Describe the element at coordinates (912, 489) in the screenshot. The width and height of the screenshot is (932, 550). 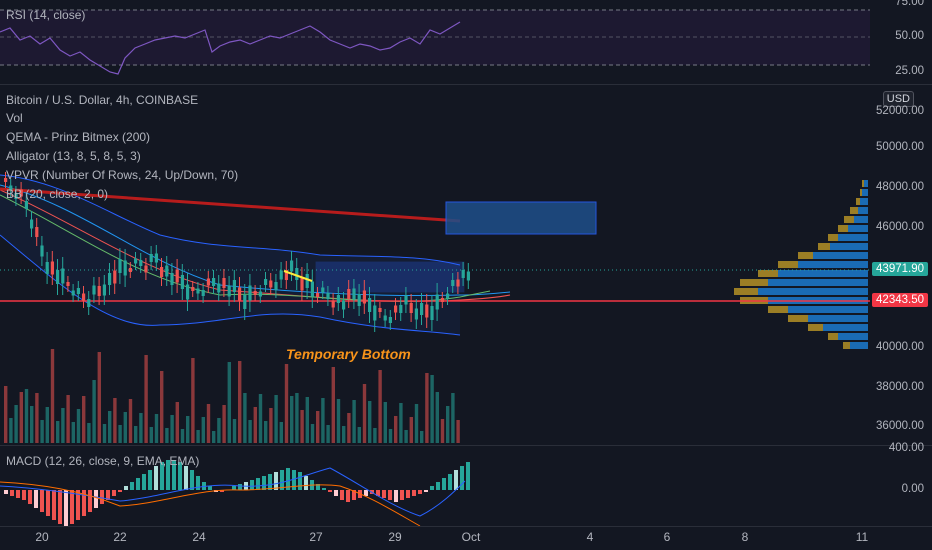
I see `macd-axis-label: 0.00` at that location.